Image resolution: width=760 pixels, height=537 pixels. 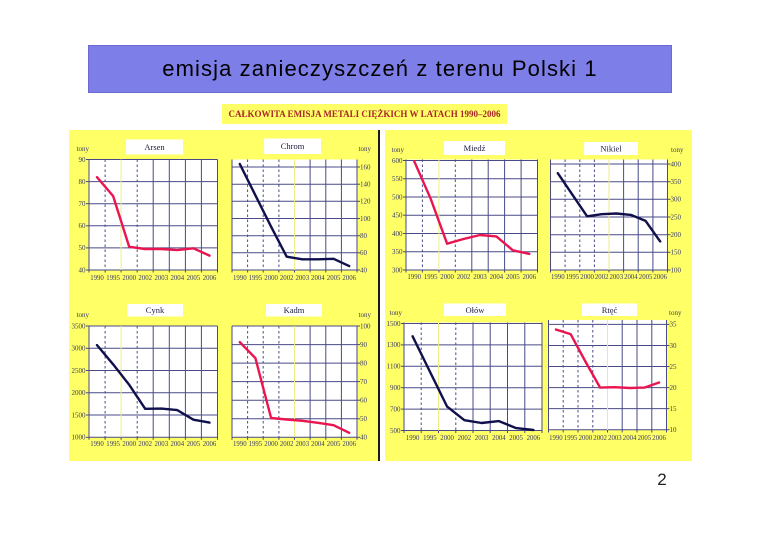 What do you see at coordinates (79, 438) in the screenshot?
I see `svg-text: 1000` at bounding box center [79, 438].